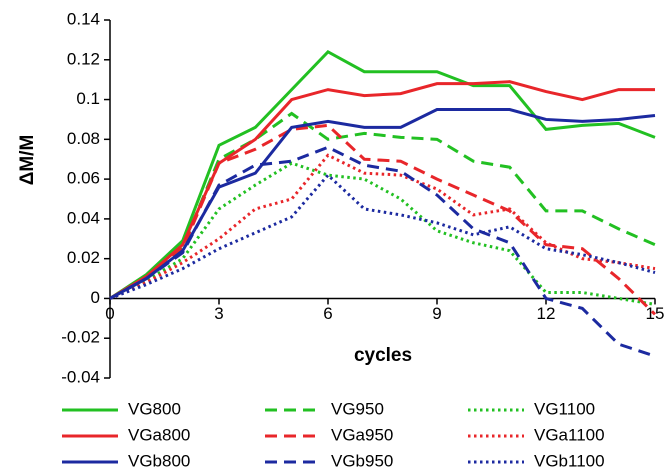  Describe the element at coordinates (327, 313) in the screenshot. I see `x-tick-label: 6` at that location.